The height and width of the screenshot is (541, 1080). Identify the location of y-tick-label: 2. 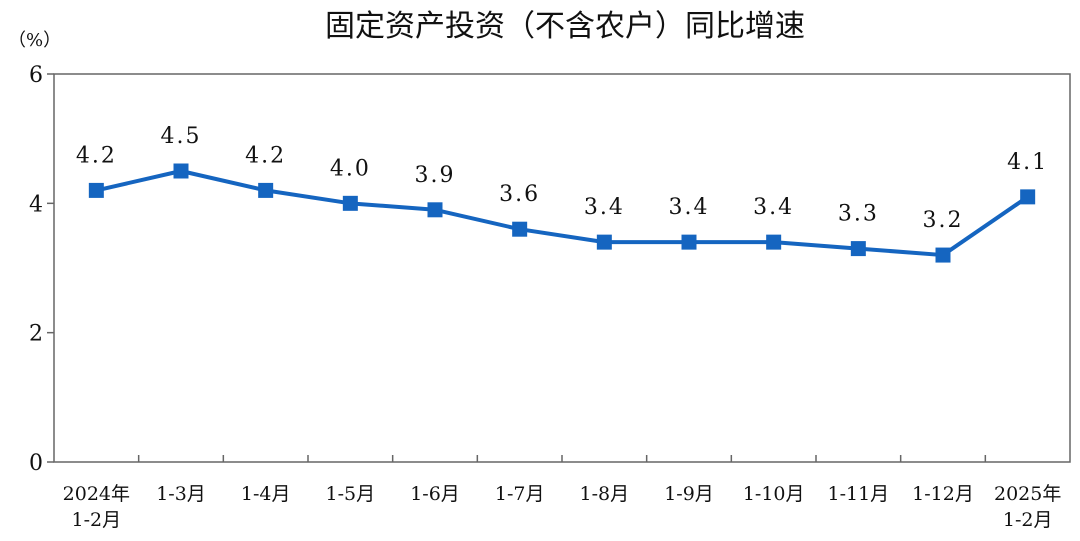
(36, 334).